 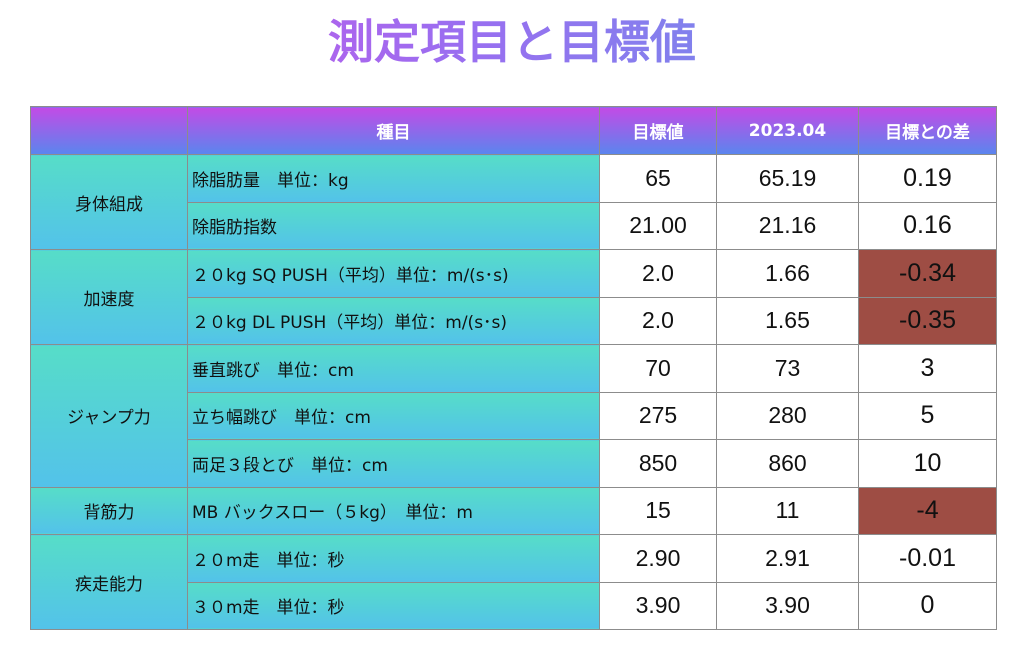 What do you see at coordinates (393, 510) in the screenshot?
I see `item-cell: MB バックスロー（５kg） 単位：m` at bounding box center [393, 510].